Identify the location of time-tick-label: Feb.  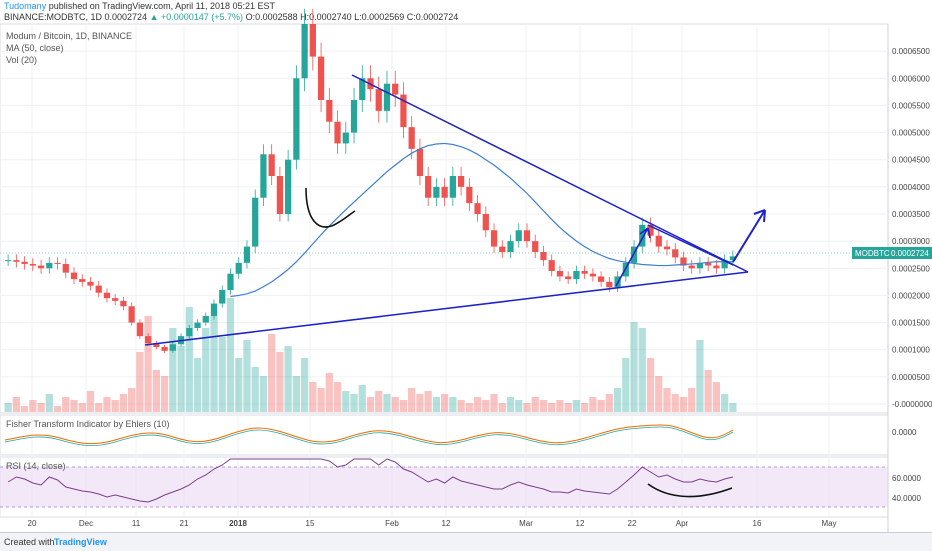
(392, 523).